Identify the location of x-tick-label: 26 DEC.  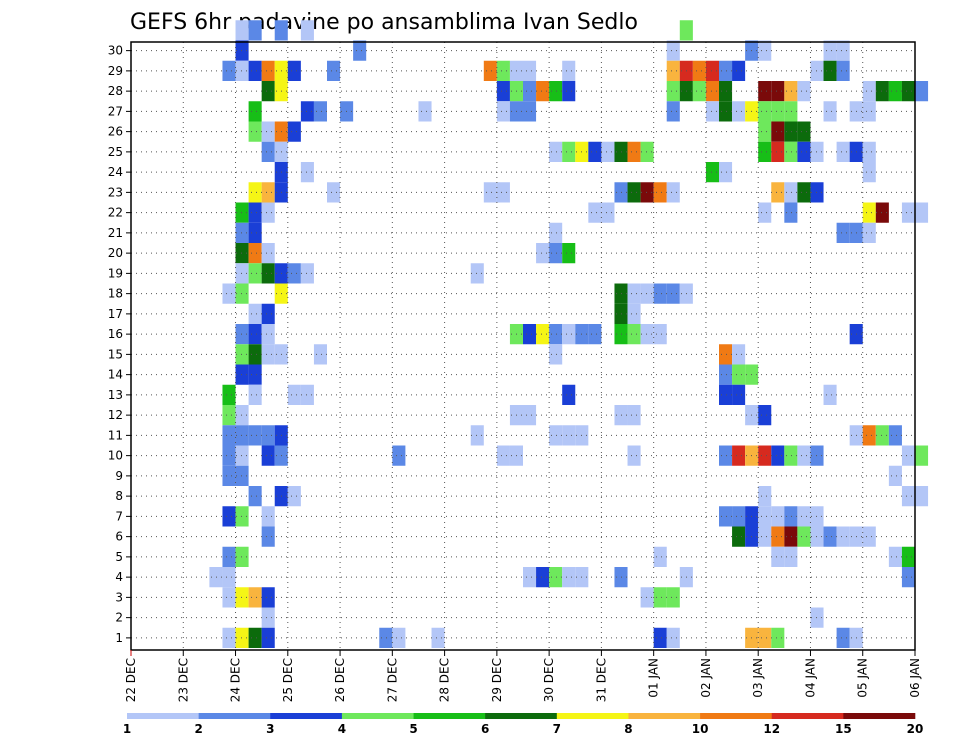
(340, 680).